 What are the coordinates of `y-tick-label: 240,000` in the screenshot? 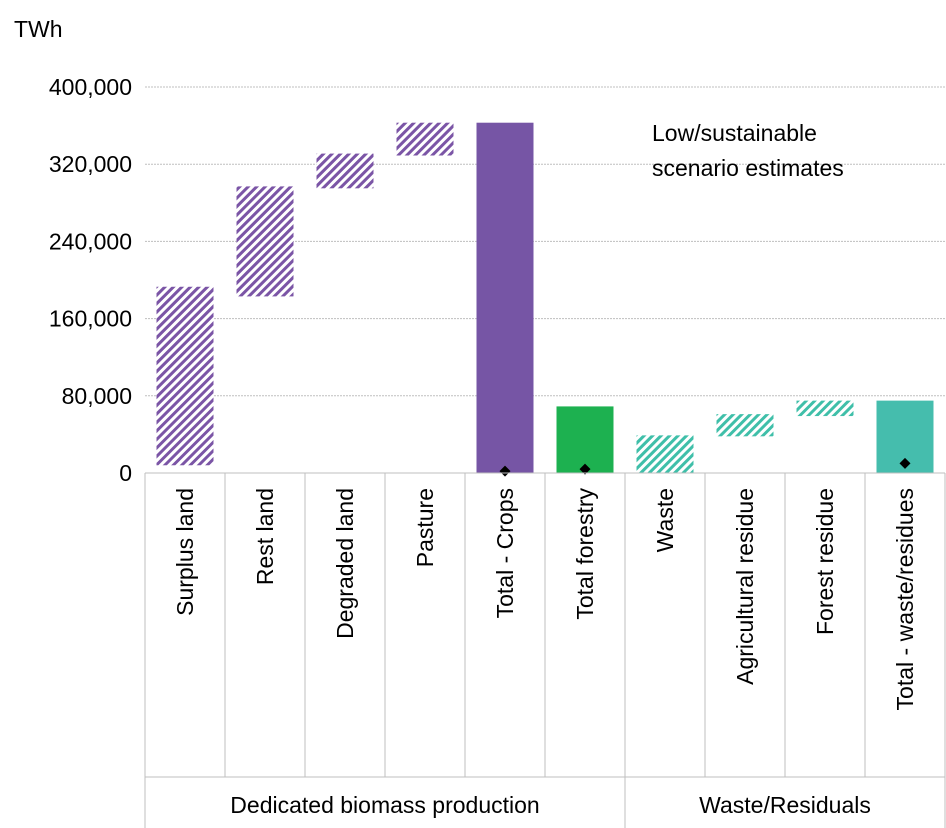 It's located at (90, 241).